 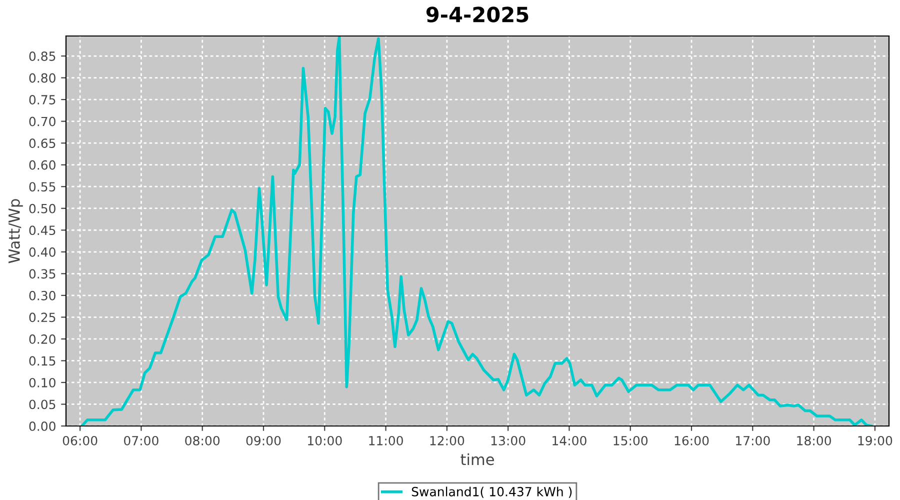 I want to click on x-tick-label: 13:00, so click(x=508, y=441).